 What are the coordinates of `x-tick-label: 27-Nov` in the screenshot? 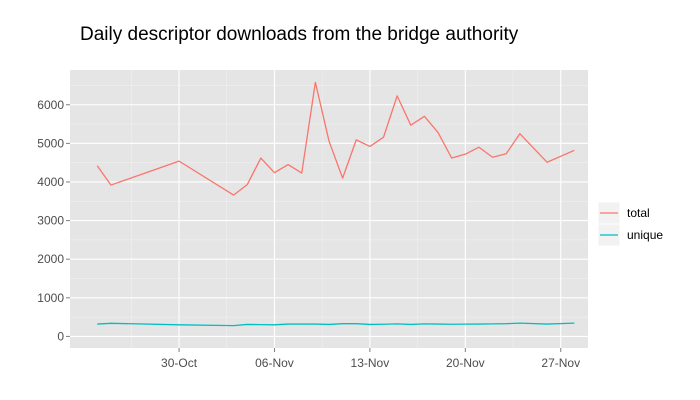 It's located at (560, 363).